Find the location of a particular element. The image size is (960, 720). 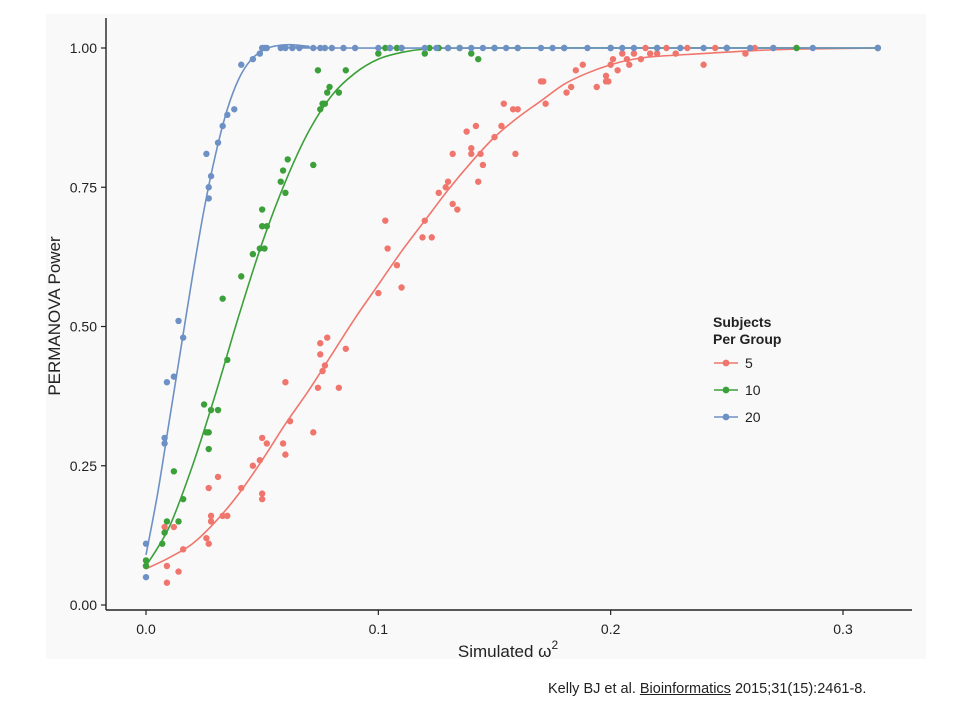

legend-label-20: 20 is located at coordinates (753, 417).